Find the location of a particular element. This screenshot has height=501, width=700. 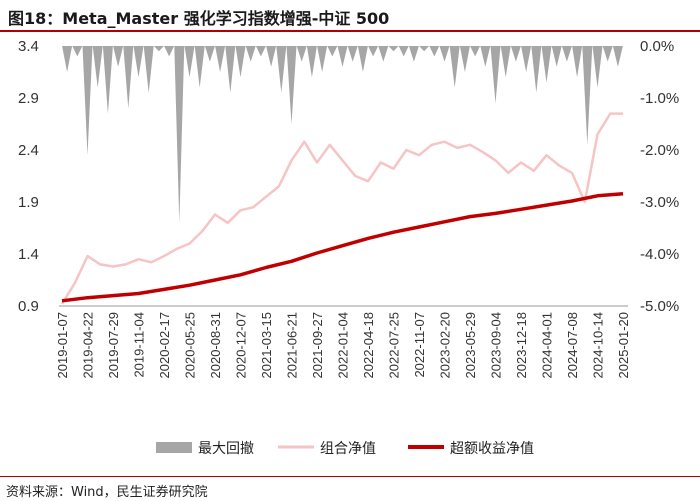

x-tick-label: 2024-04-01 is located at coordinates (547, 345).